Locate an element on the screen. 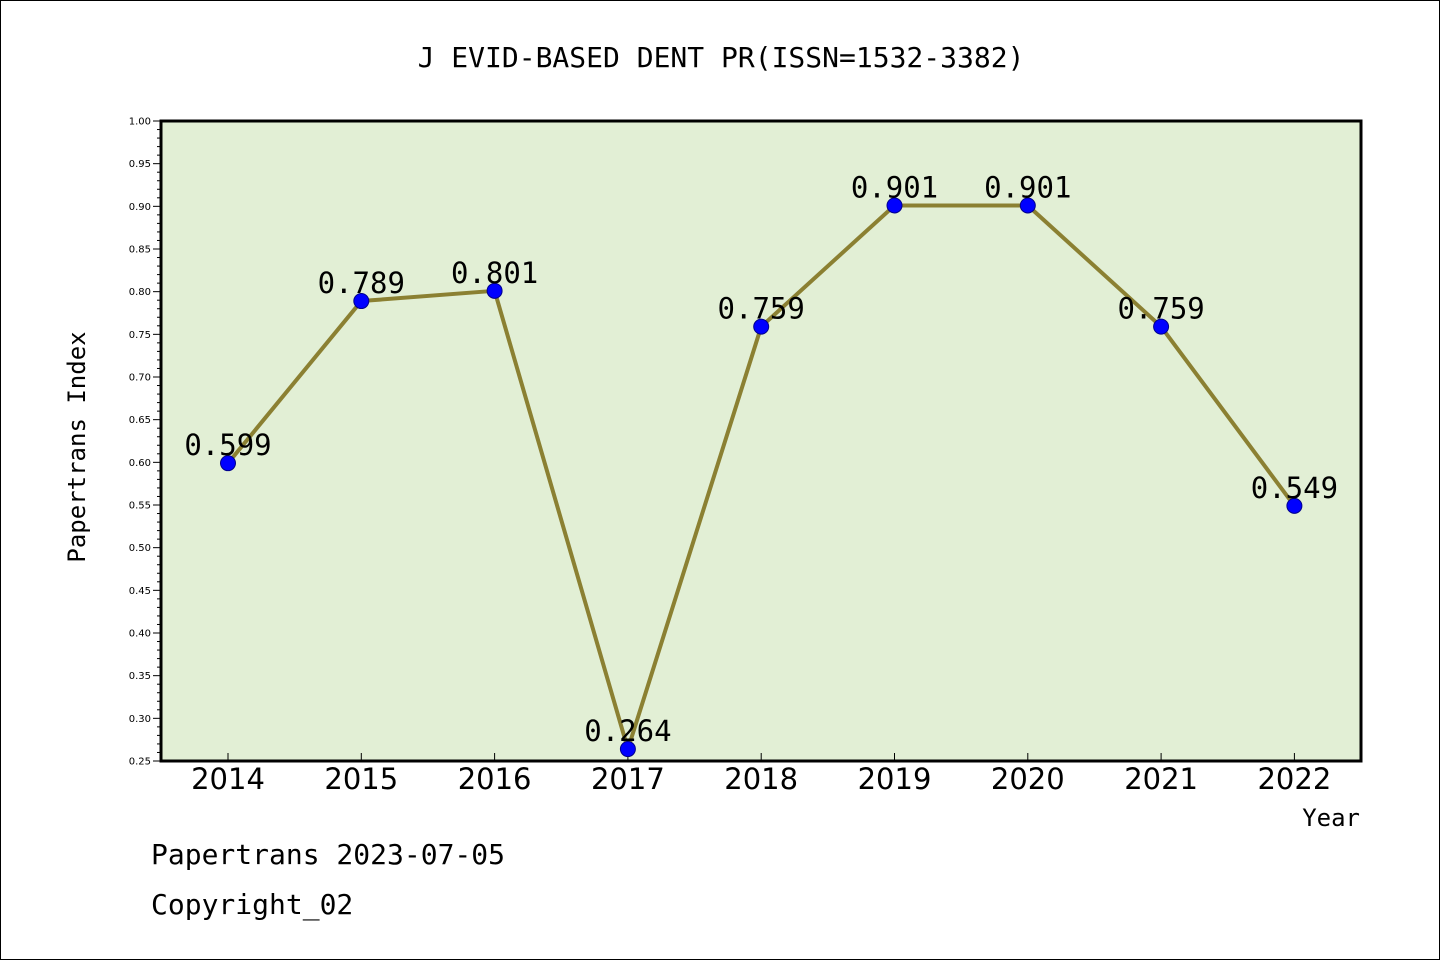 The width and height of the screenshot is (1440, 960). data-label: 0.801 is located at coordinates (494, 273).